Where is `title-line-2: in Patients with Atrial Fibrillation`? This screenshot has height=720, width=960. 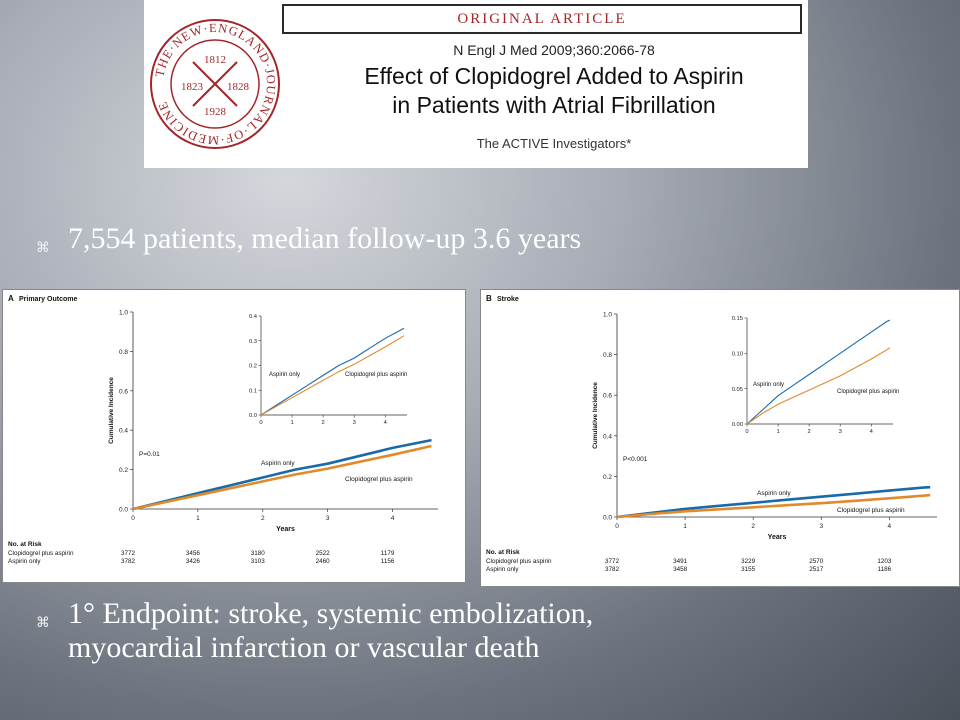 title-line-2: in Patients with Atrial Fibrillation is located at coordinates (554, 105).